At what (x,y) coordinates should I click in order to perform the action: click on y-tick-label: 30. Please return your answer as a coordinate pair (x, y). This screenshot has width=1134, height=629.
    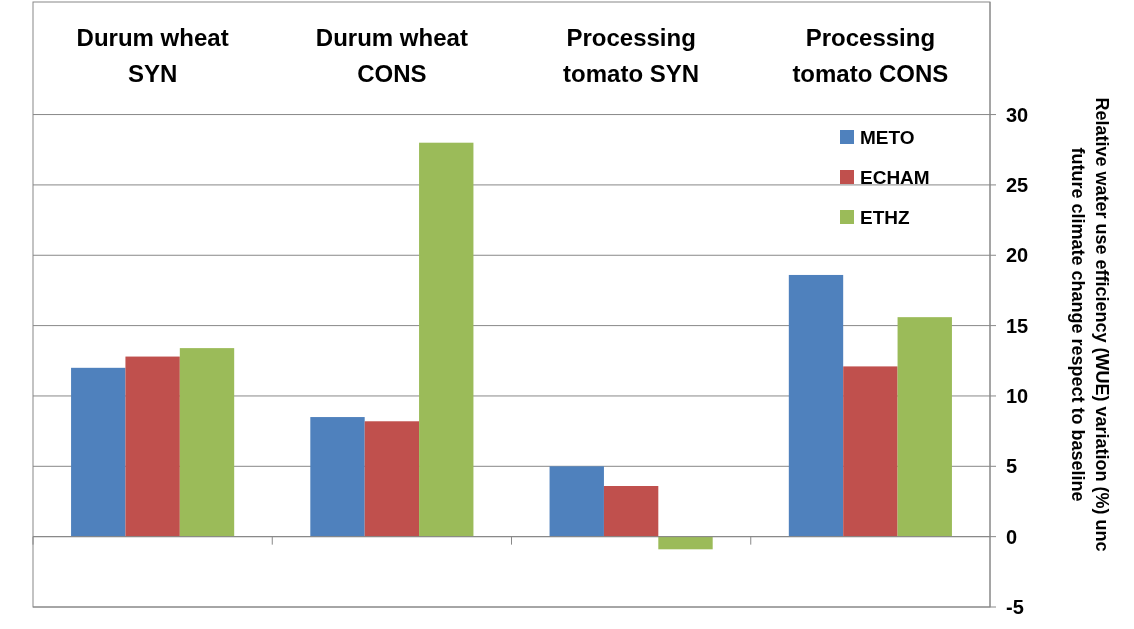
    Looking at the image, I should click on (1017, 114).